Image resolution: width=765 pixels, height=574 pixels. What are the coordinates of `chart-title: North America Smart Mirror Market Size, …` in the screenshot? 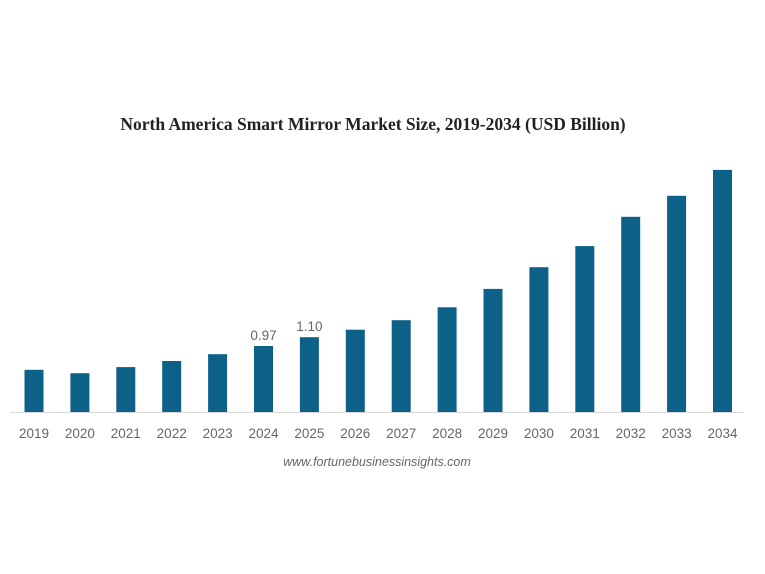 It's located at (372, 124).